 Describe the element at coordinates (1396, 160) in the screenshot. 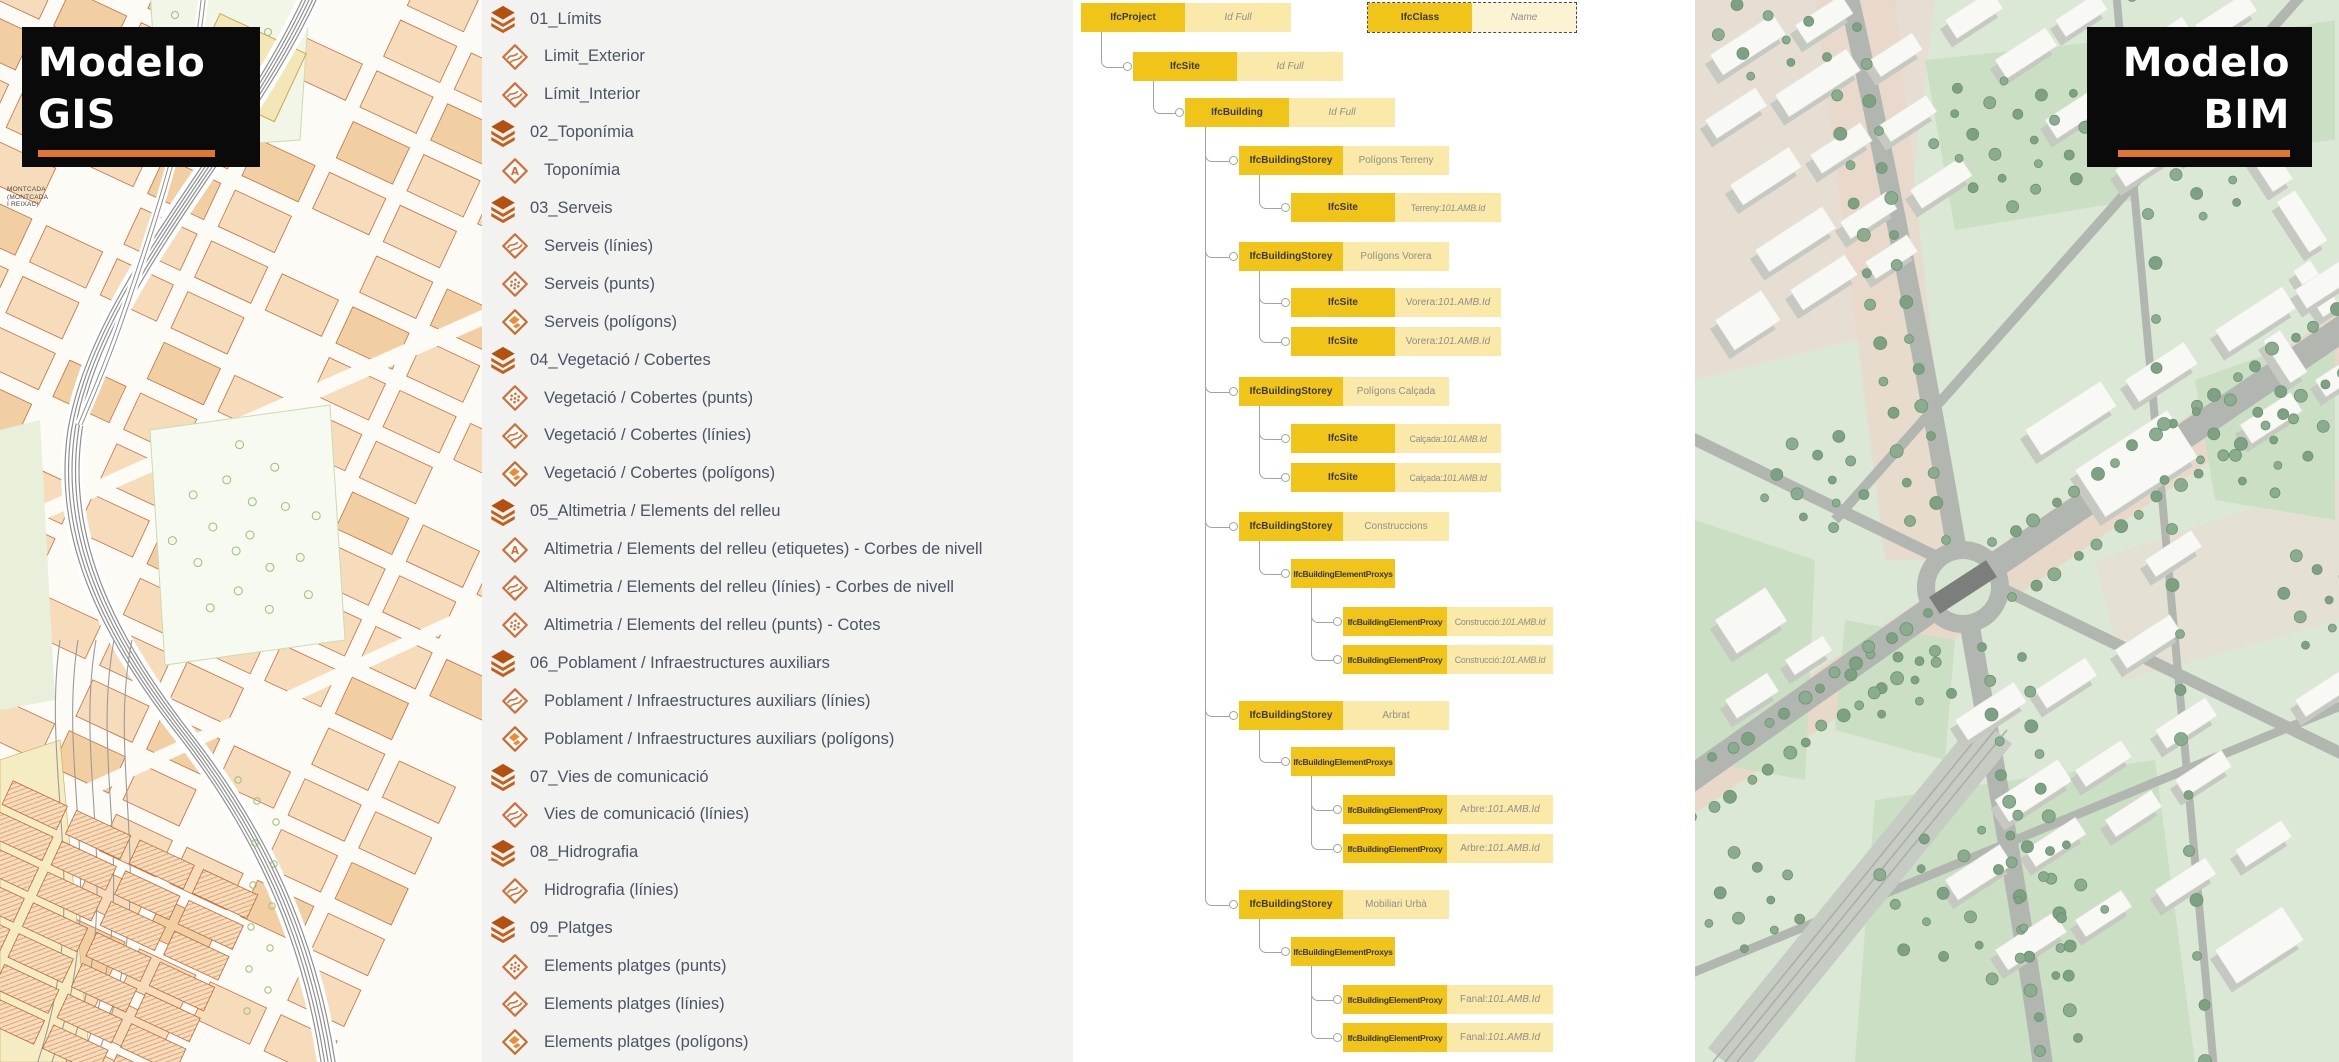

I see `ifc-node-name: Polígons Terreny` at that location.